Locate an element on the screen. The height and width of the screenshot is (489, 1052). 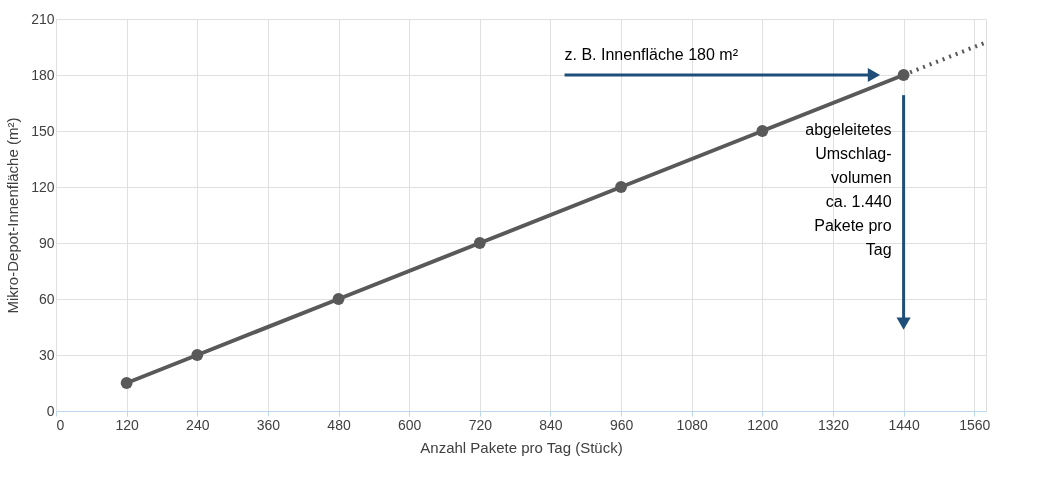
annotation: abgeleitetes Umschlag- volumen ca. 1.440 Pakete pro Tag is located at coordinates (848, 190).